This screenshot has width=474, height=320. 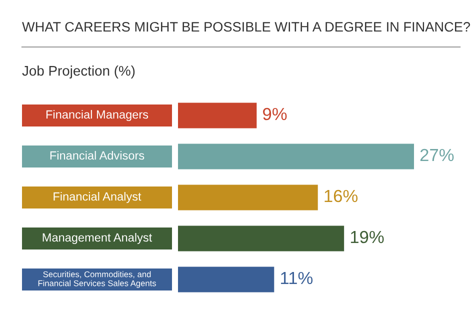 What do you see at coordinates (341, 196) in the screenshot?
I see `data-label: 16%` at bounding box center [341, 196].